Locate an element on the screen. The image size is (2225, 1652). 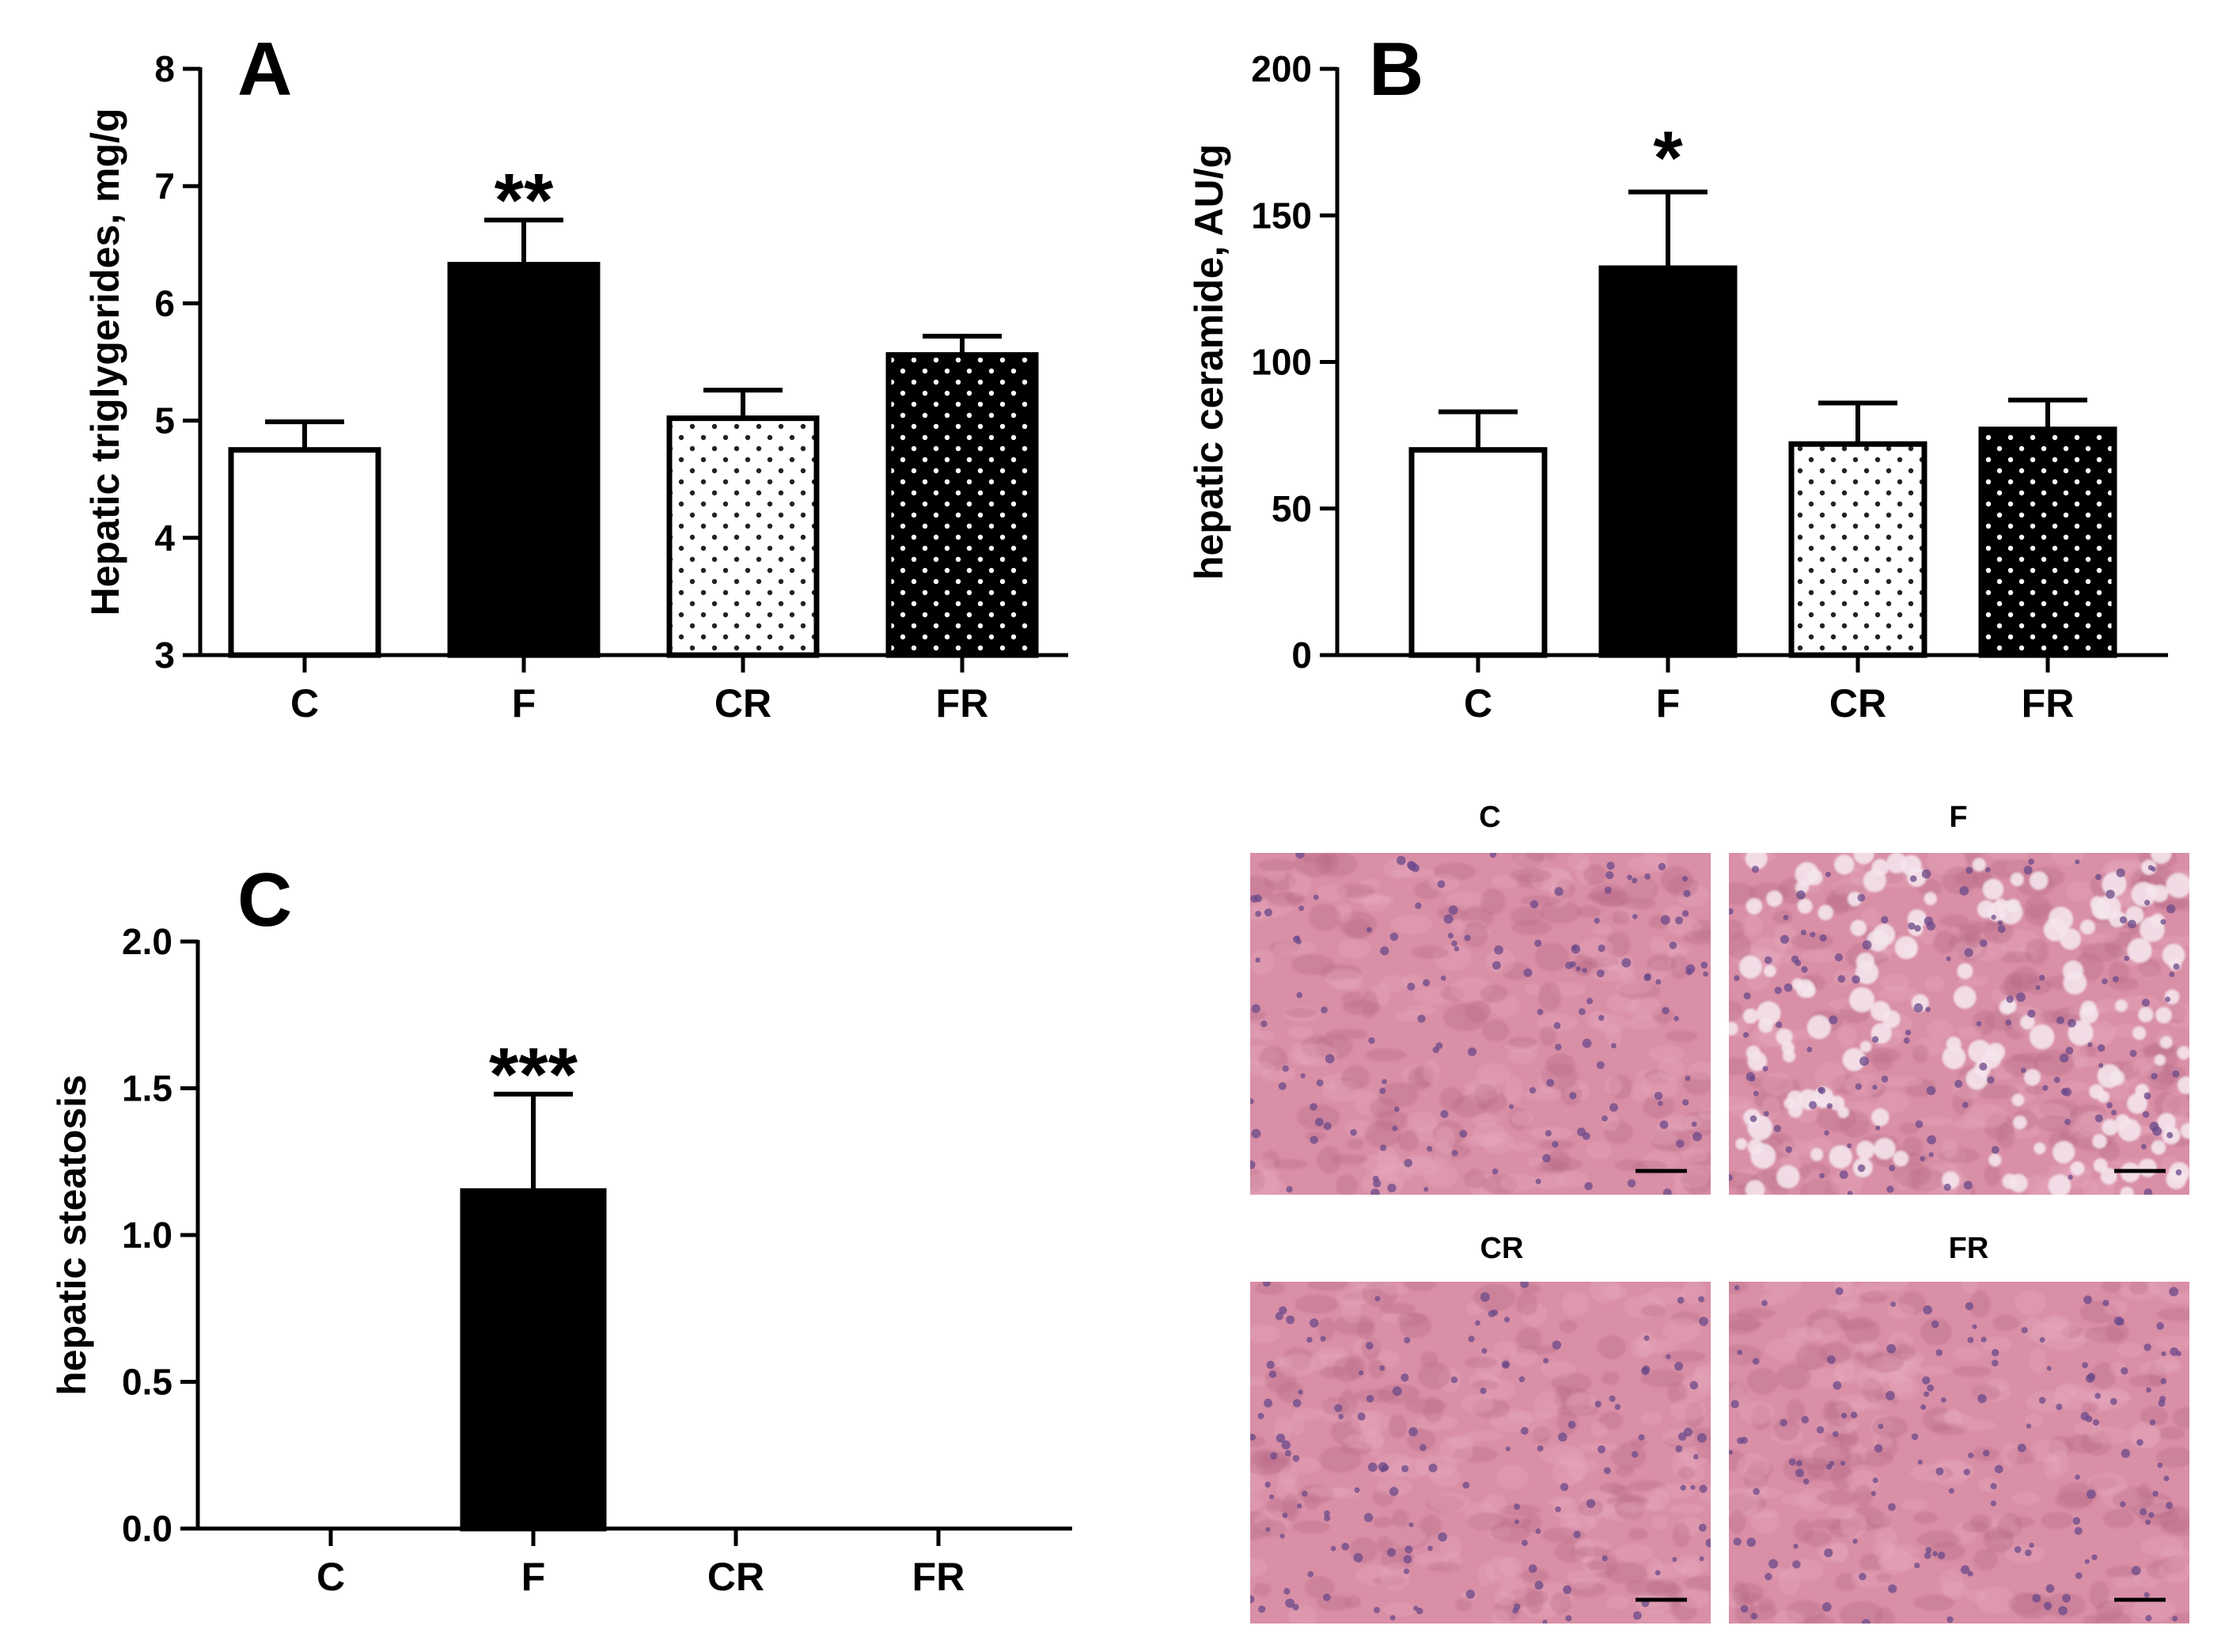
tissue-texture is located at coordinates (1480, 1024).